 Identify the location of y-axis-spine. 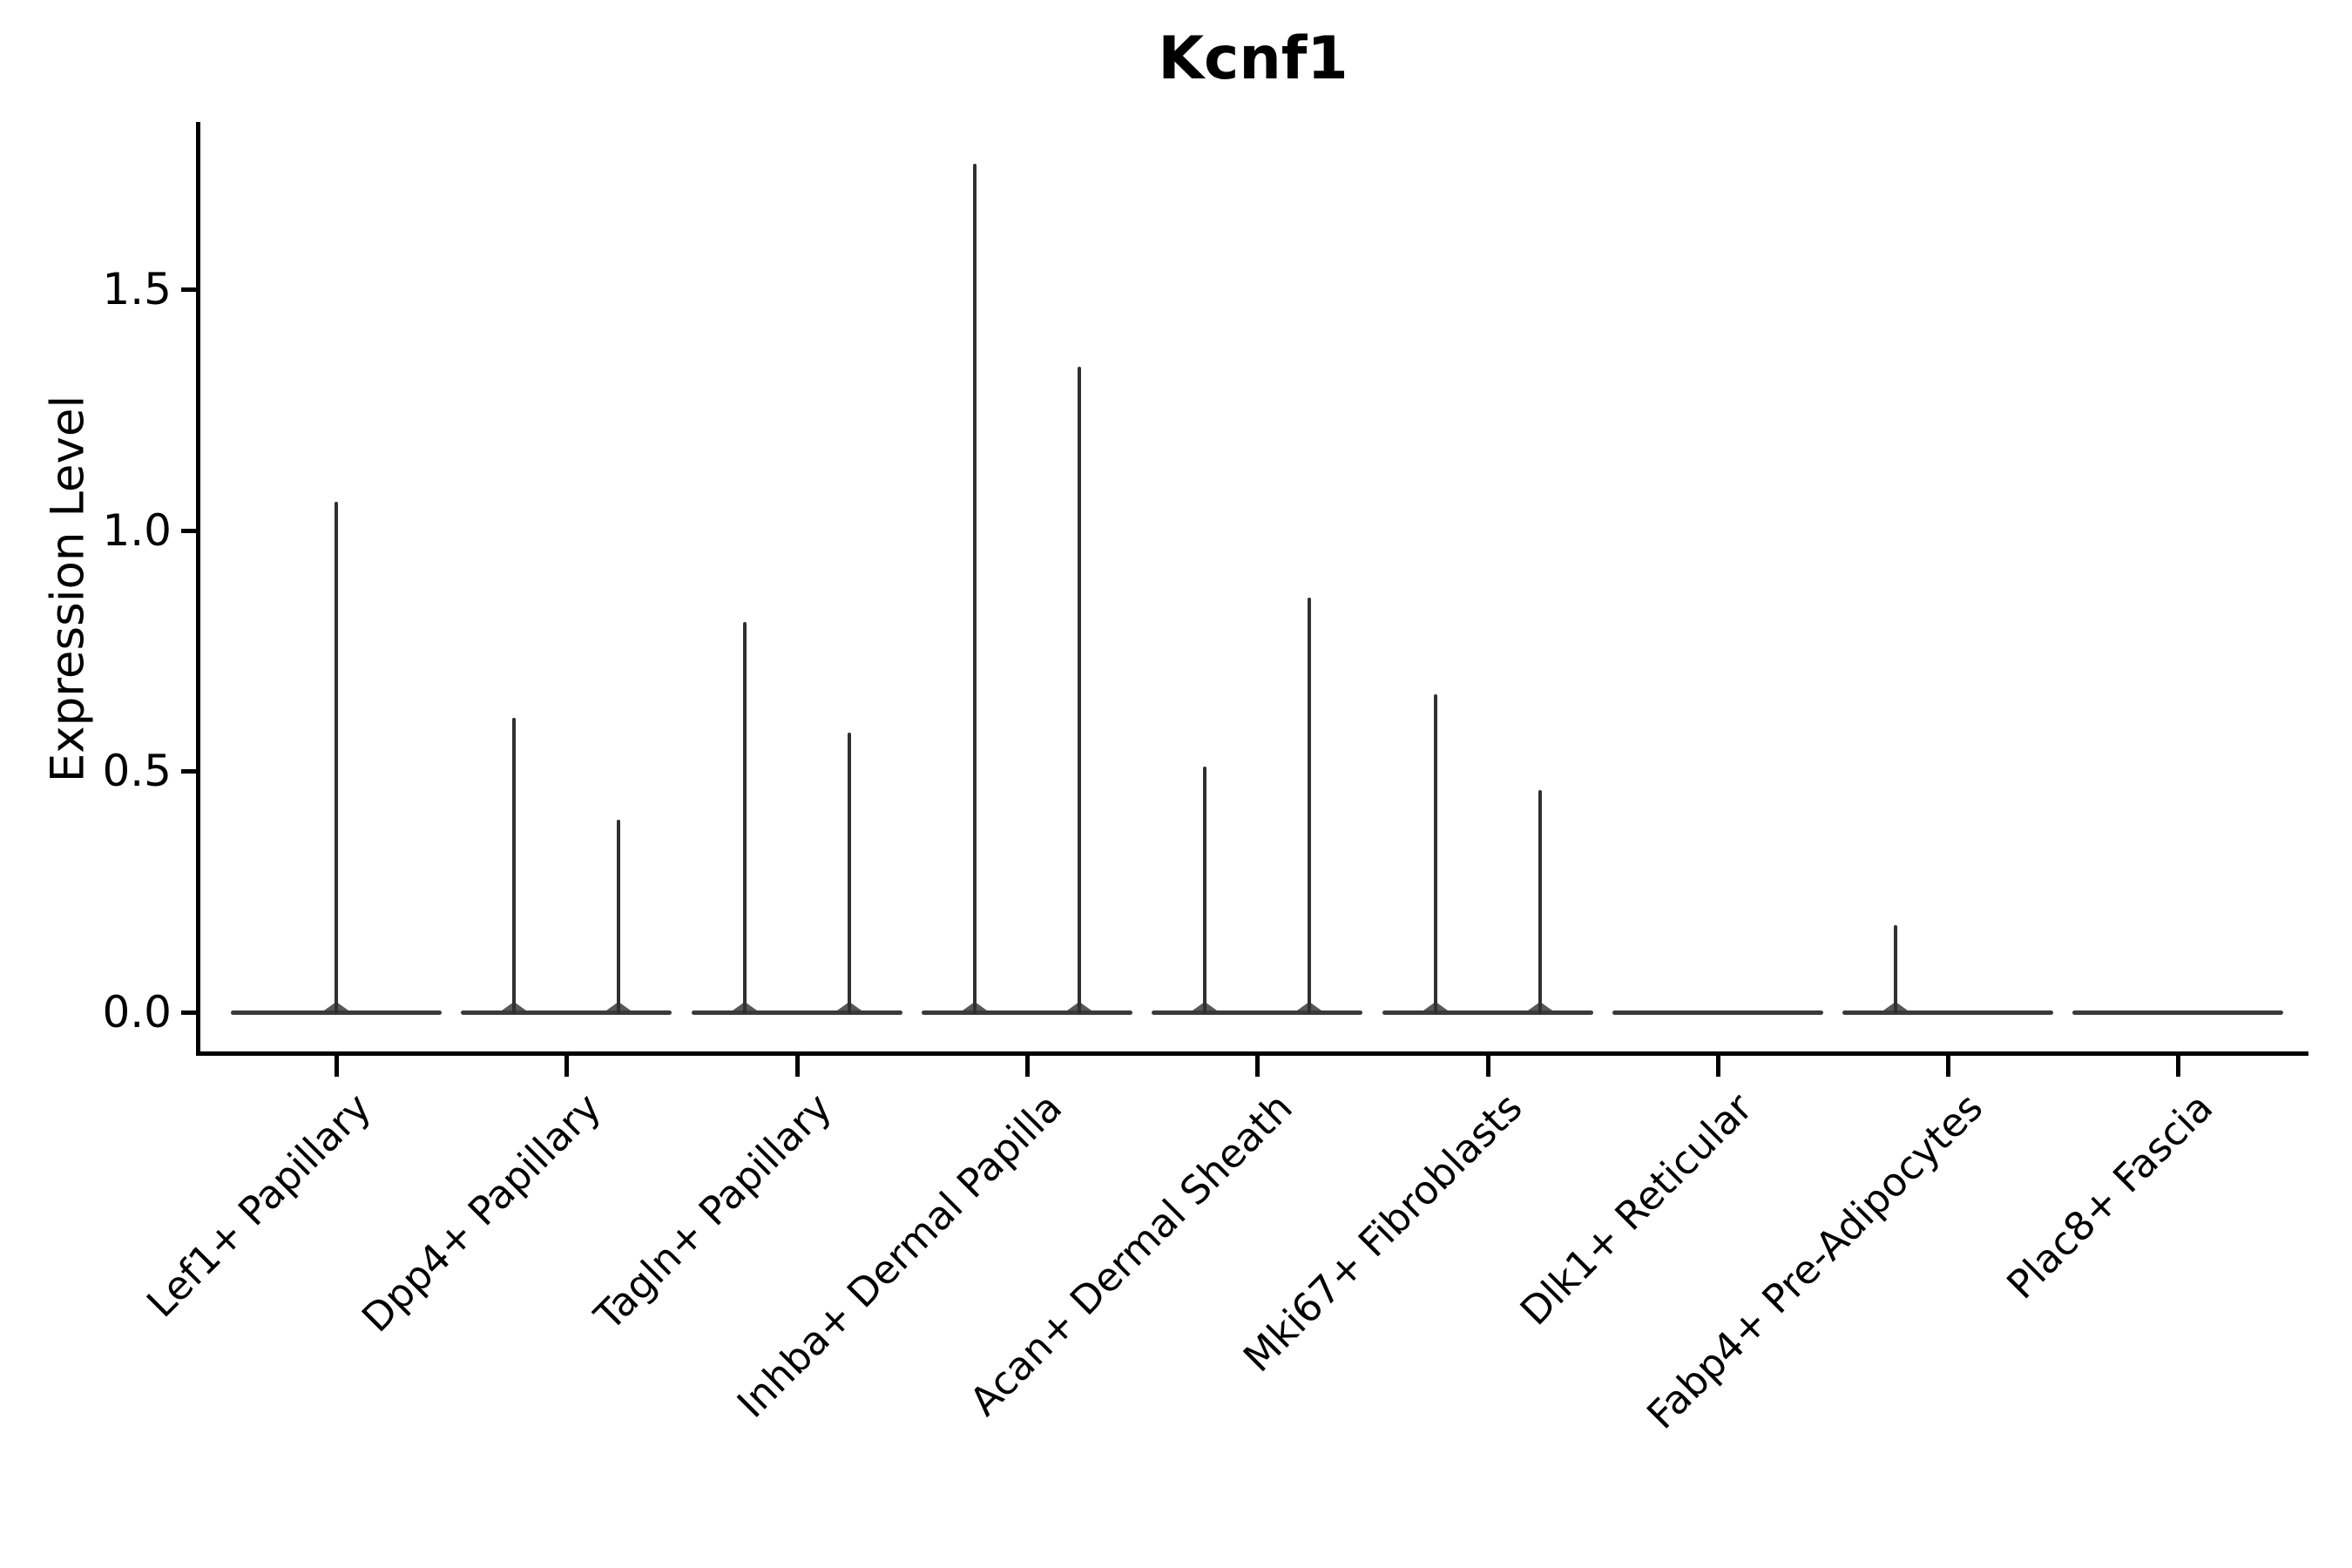
(198, 589).